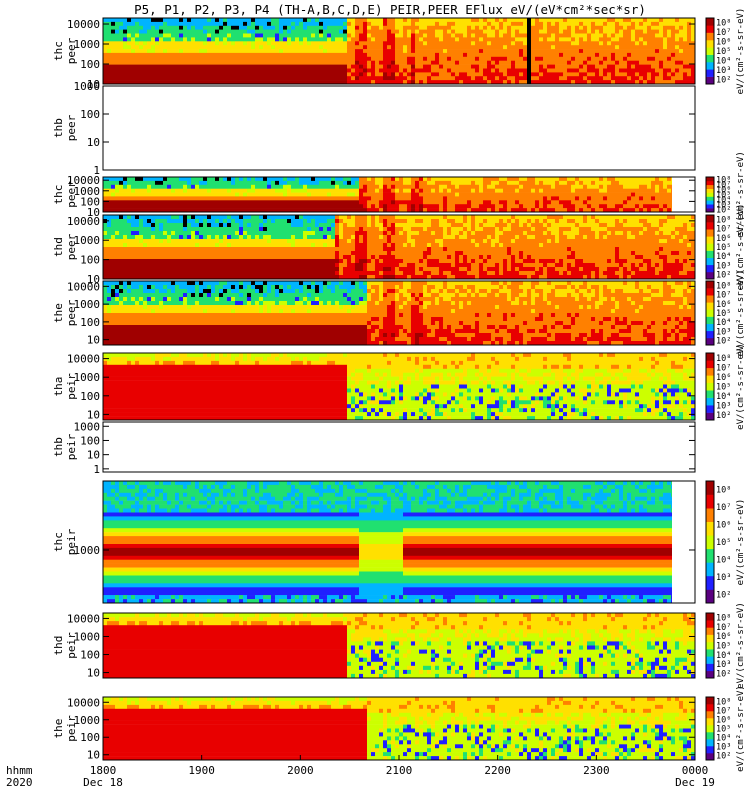 Image resolution: width=750 pixels, height=800 pixels. What do you see at coordinates (497, 770) in the screenshot?
I see `x-tick-label: 2200` at bounding box center [497, 770].